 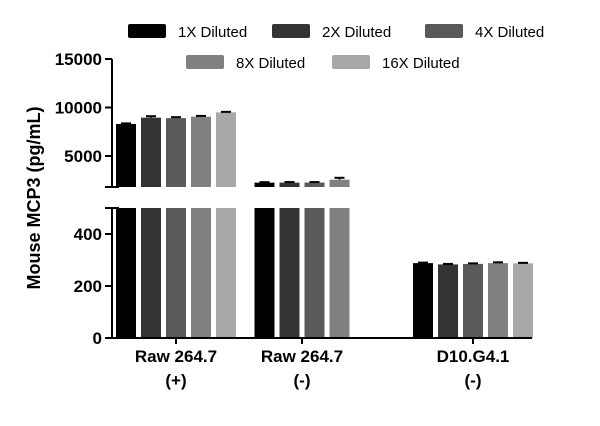 What do you see at coordinates (473, 356) in the screenshot?
I see `x-tick-label: D10.G4.1` at bounding box center [473, 356].